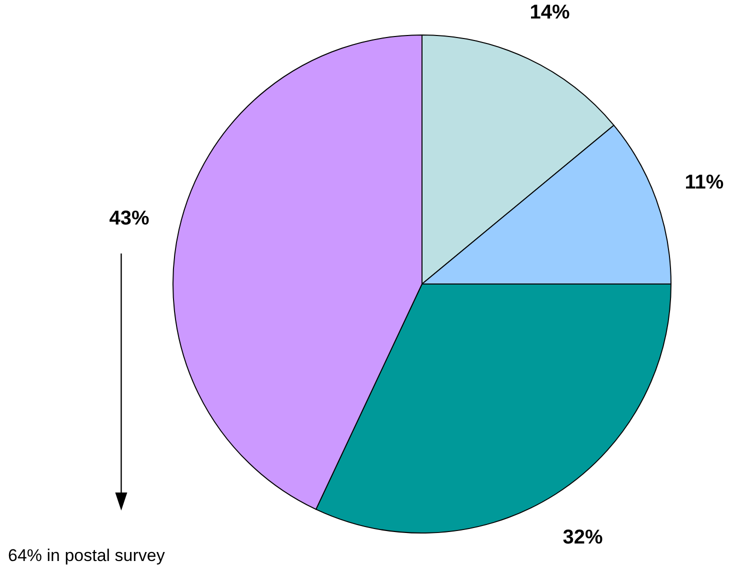  Describe the element at coordinates (550, 13) in the screenshot. I see `data-label: 14%` at that location.